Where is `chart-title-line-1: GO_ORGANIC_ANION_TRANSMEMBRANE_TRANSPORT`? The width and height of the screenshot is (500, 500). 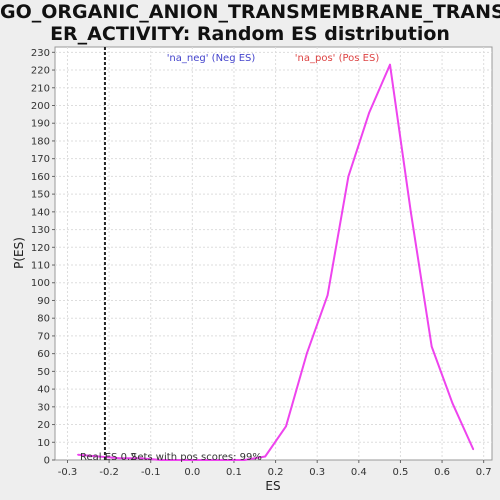
chart-title-line-1: GO_ORGANIC_ANION_TRANSMEMBRANE_TRANSPORT is located at coordinates (250, 12).